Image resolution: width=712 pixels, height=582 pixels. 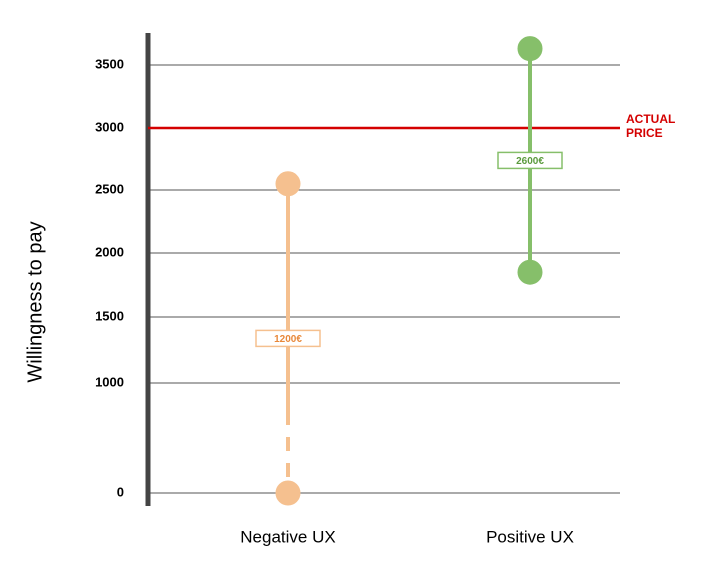 I want to click on range-label: 2600€, so click(x=530, y=161).